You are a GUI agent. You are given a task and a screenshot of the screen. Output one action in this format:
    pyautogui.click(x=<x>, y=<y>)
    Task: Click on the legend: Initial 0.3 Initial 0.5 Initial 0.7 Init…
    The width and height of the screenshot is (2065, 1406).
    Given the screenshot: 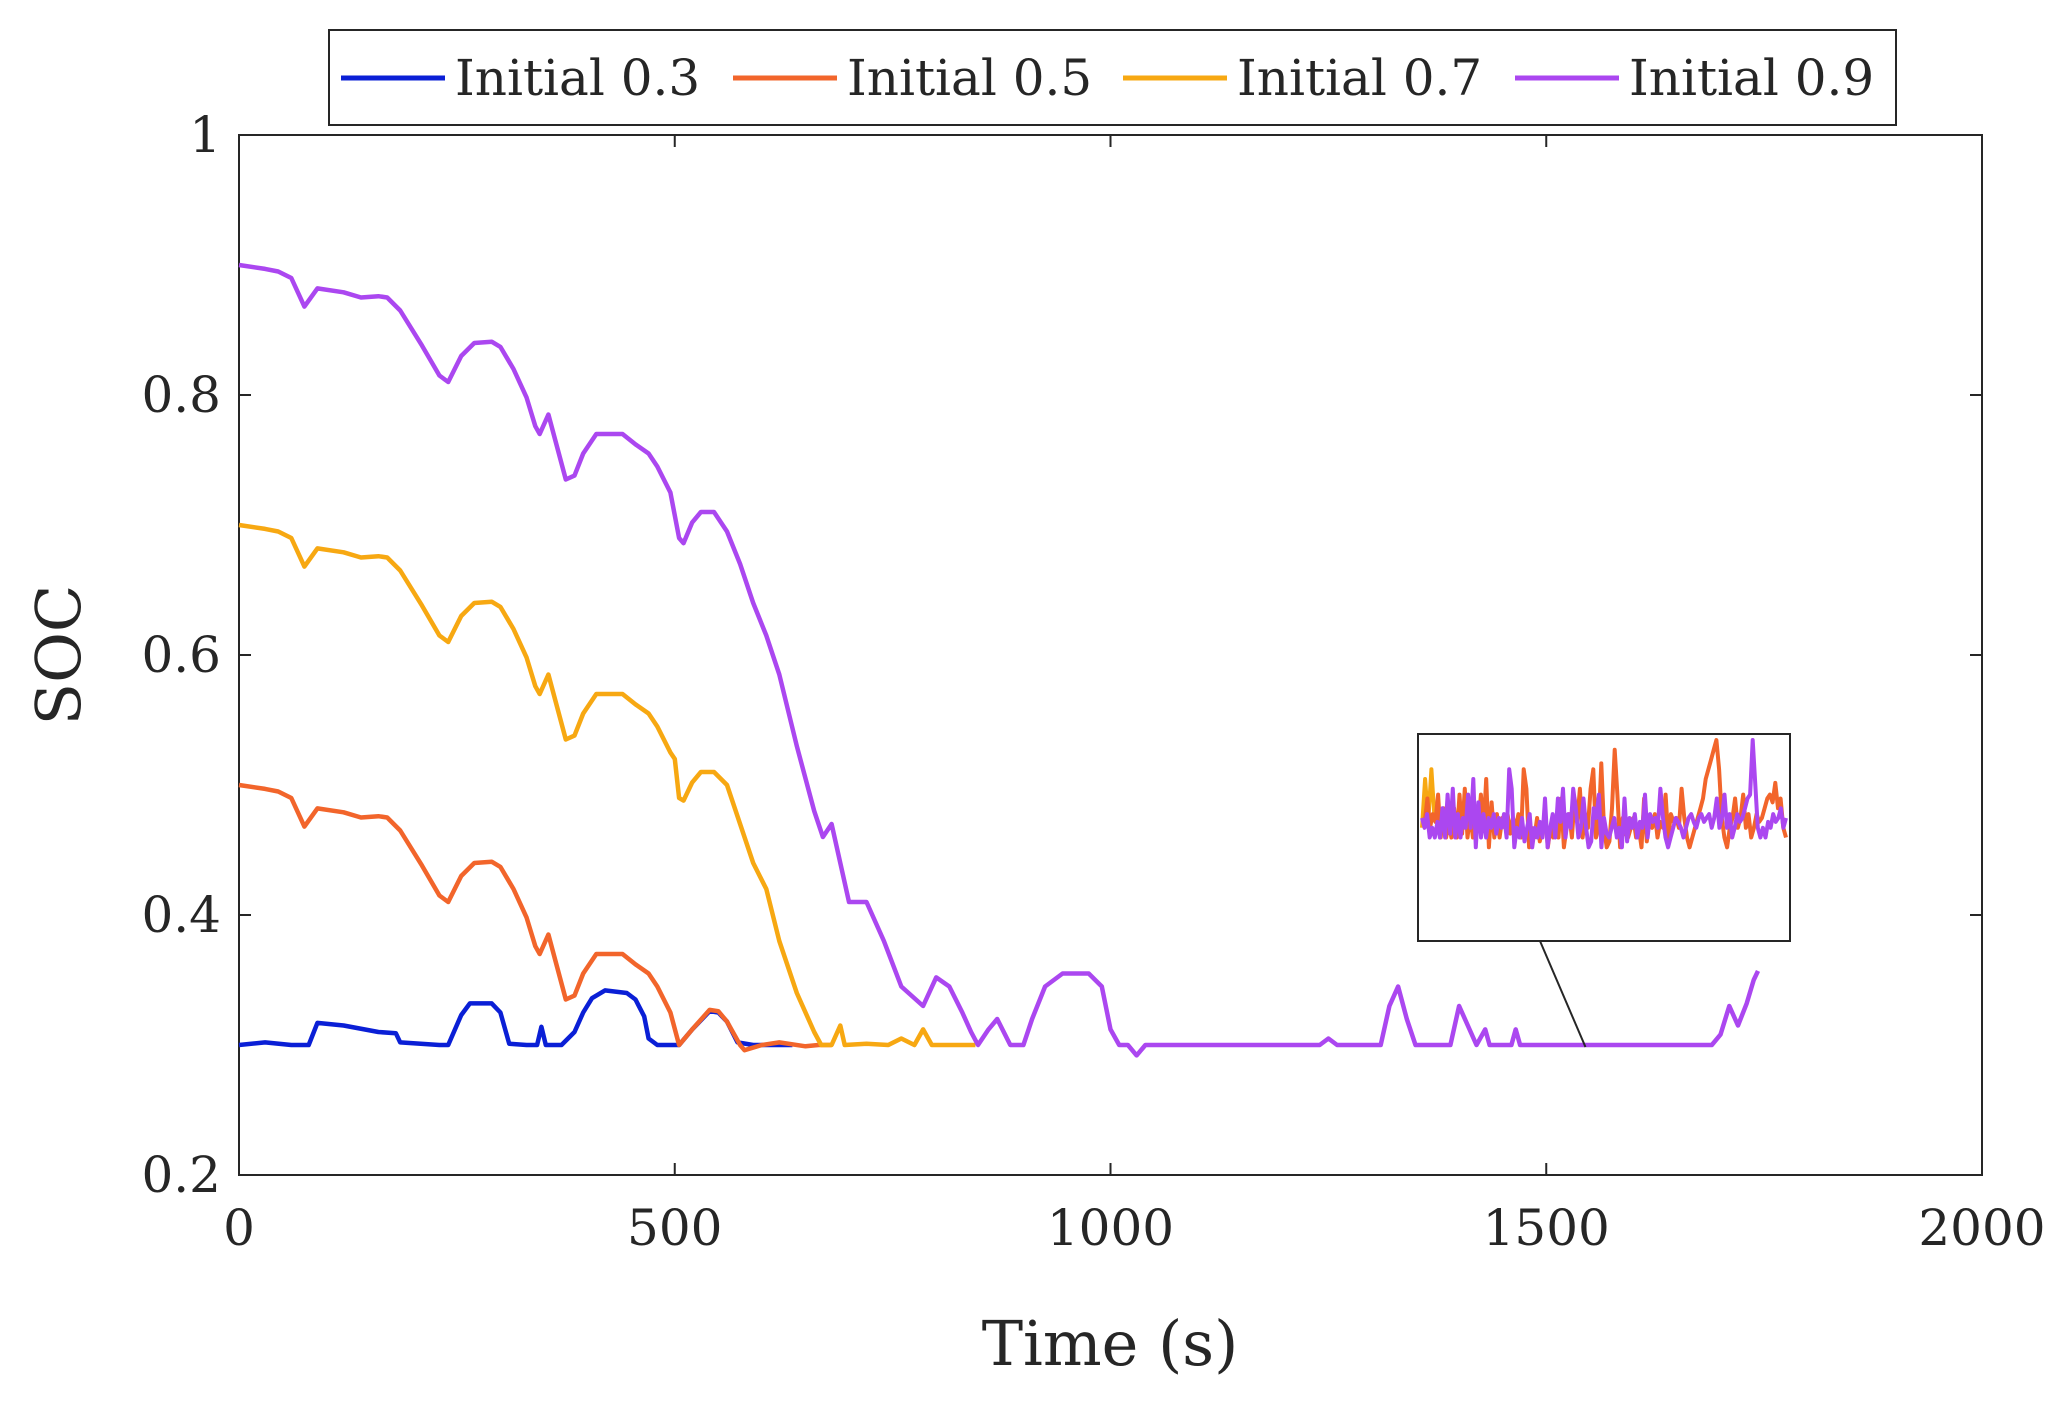 What is the action you would take?
    pyautogui.click(x=1112, y=77)
    